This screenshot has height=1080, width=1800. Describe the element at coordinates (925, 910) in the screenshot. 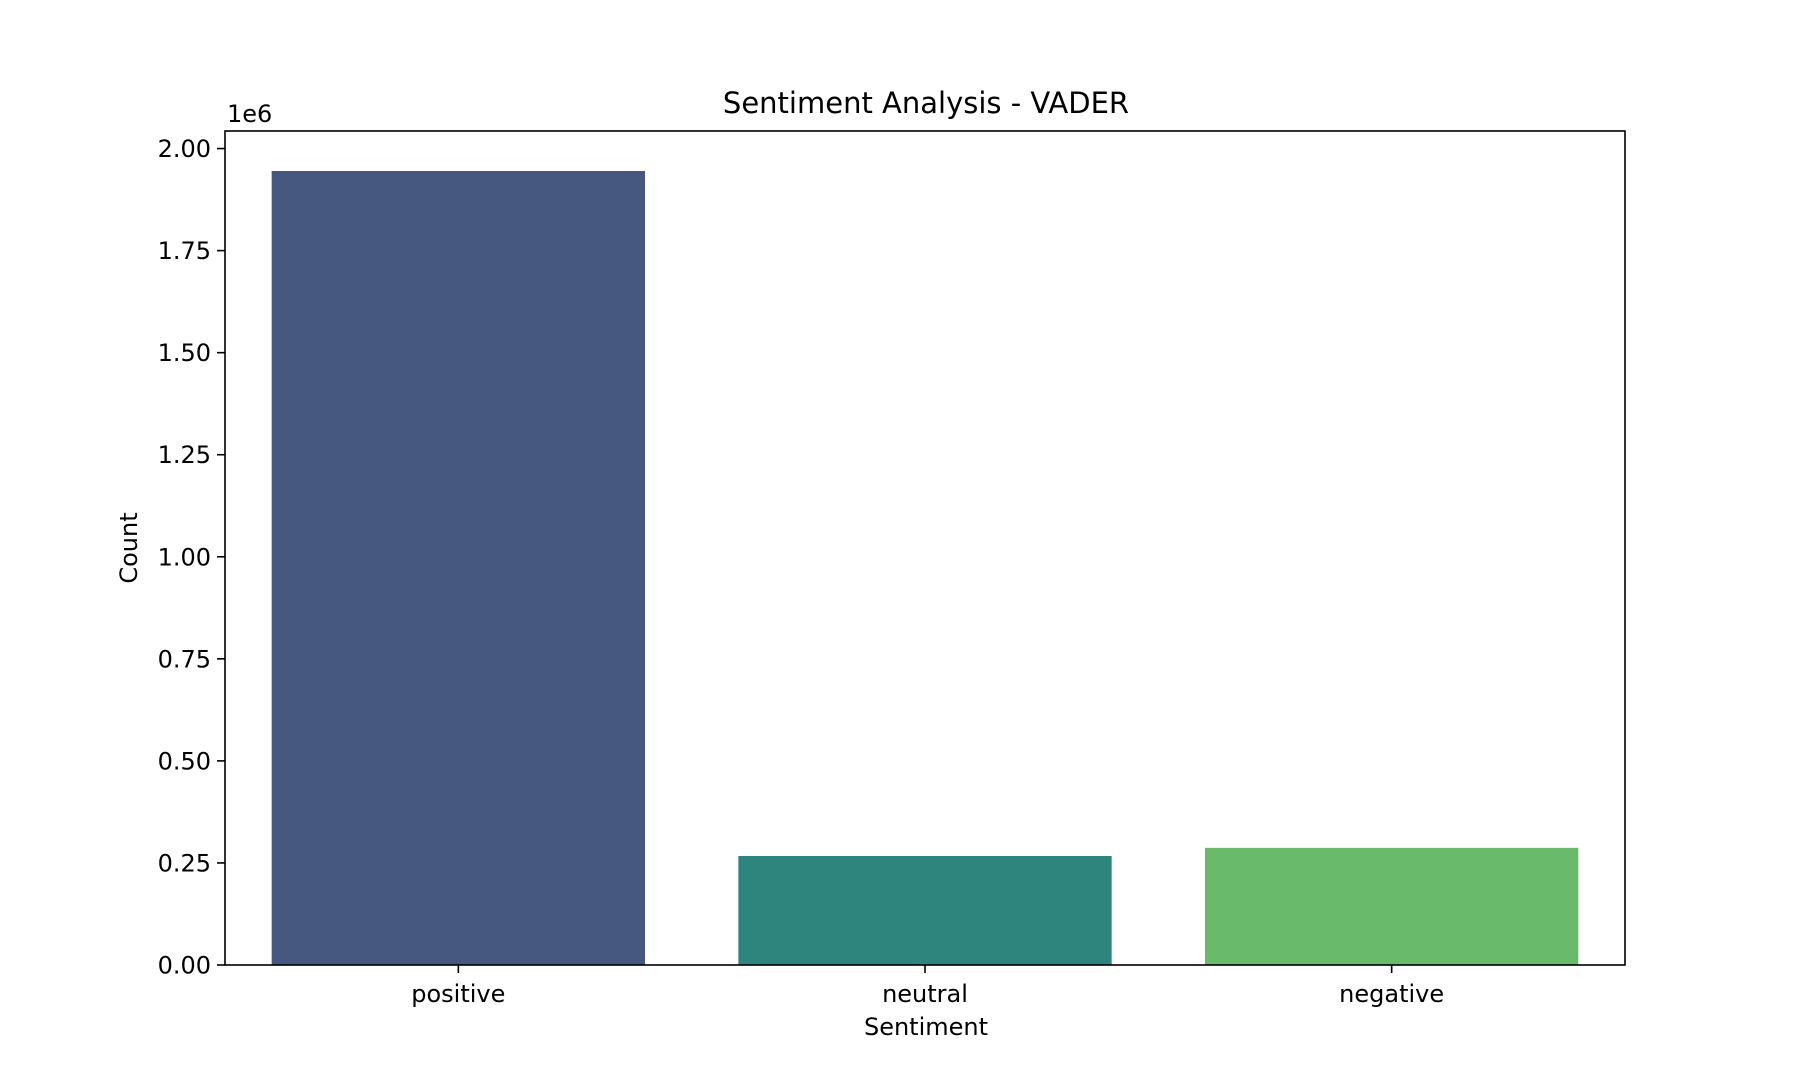

I see `bar-neutral` at that location.